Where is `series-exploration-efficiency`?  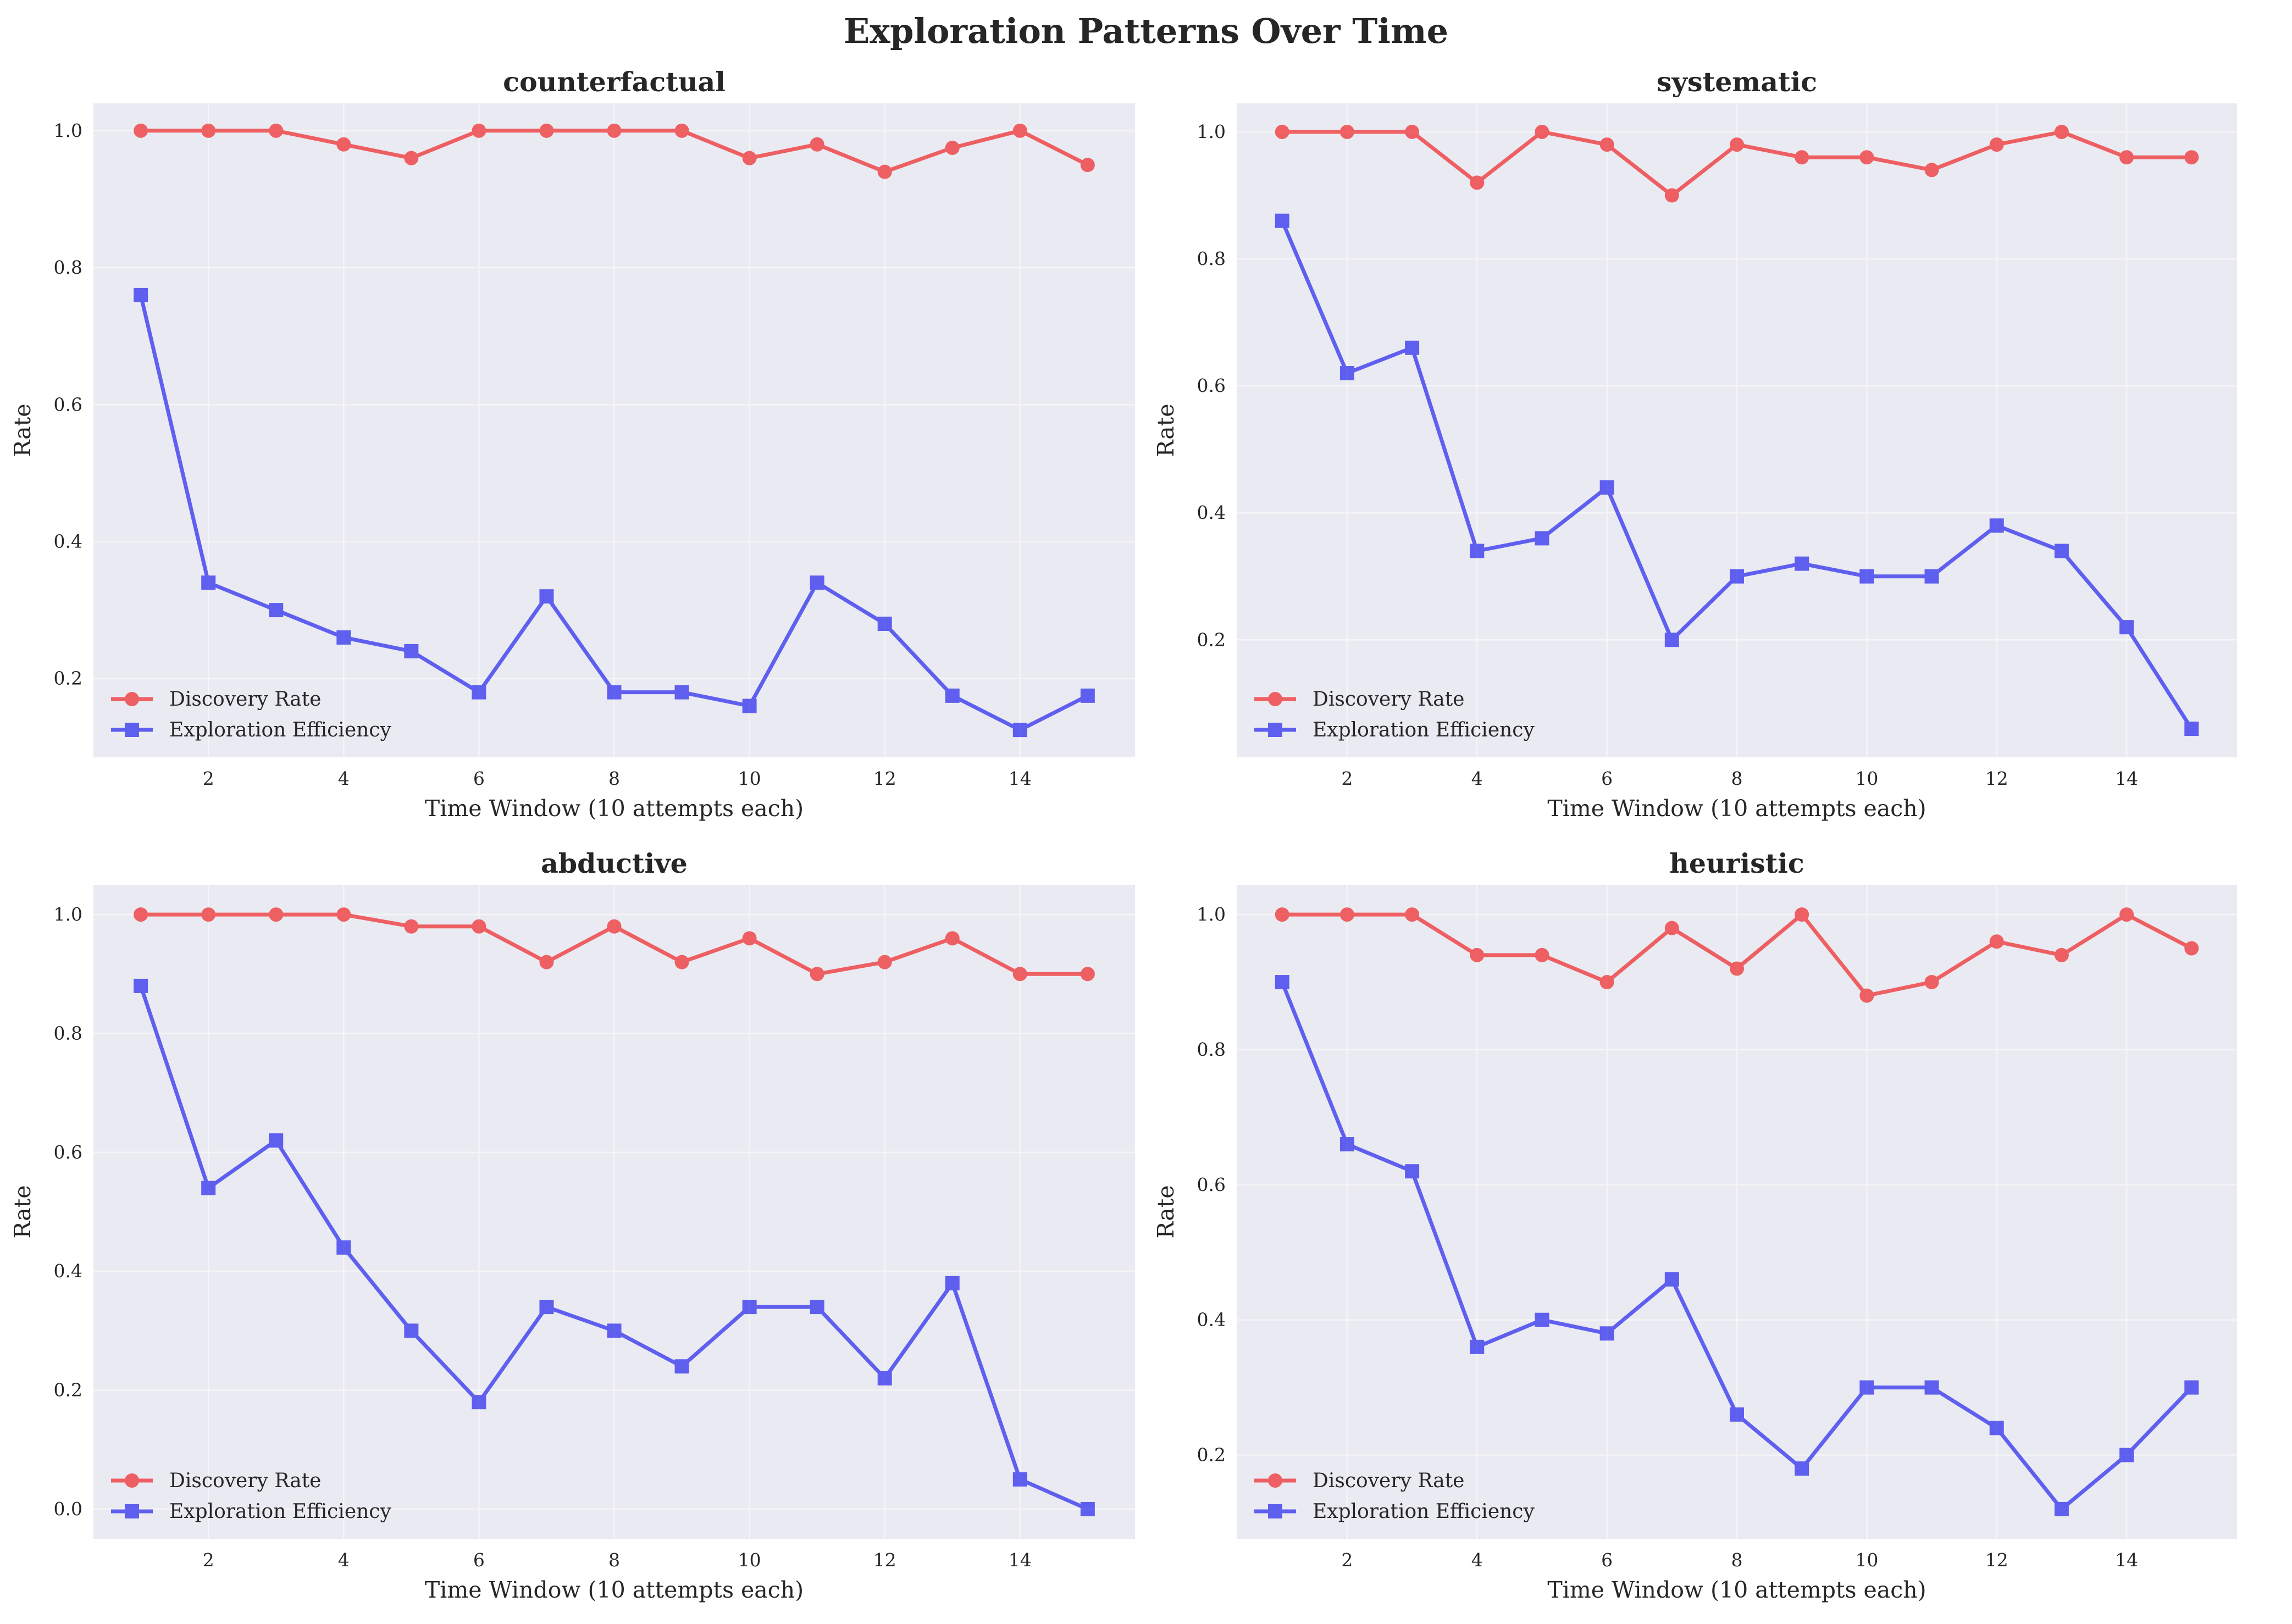 series-exploration-efficiency is located at coordinates (614, 512).